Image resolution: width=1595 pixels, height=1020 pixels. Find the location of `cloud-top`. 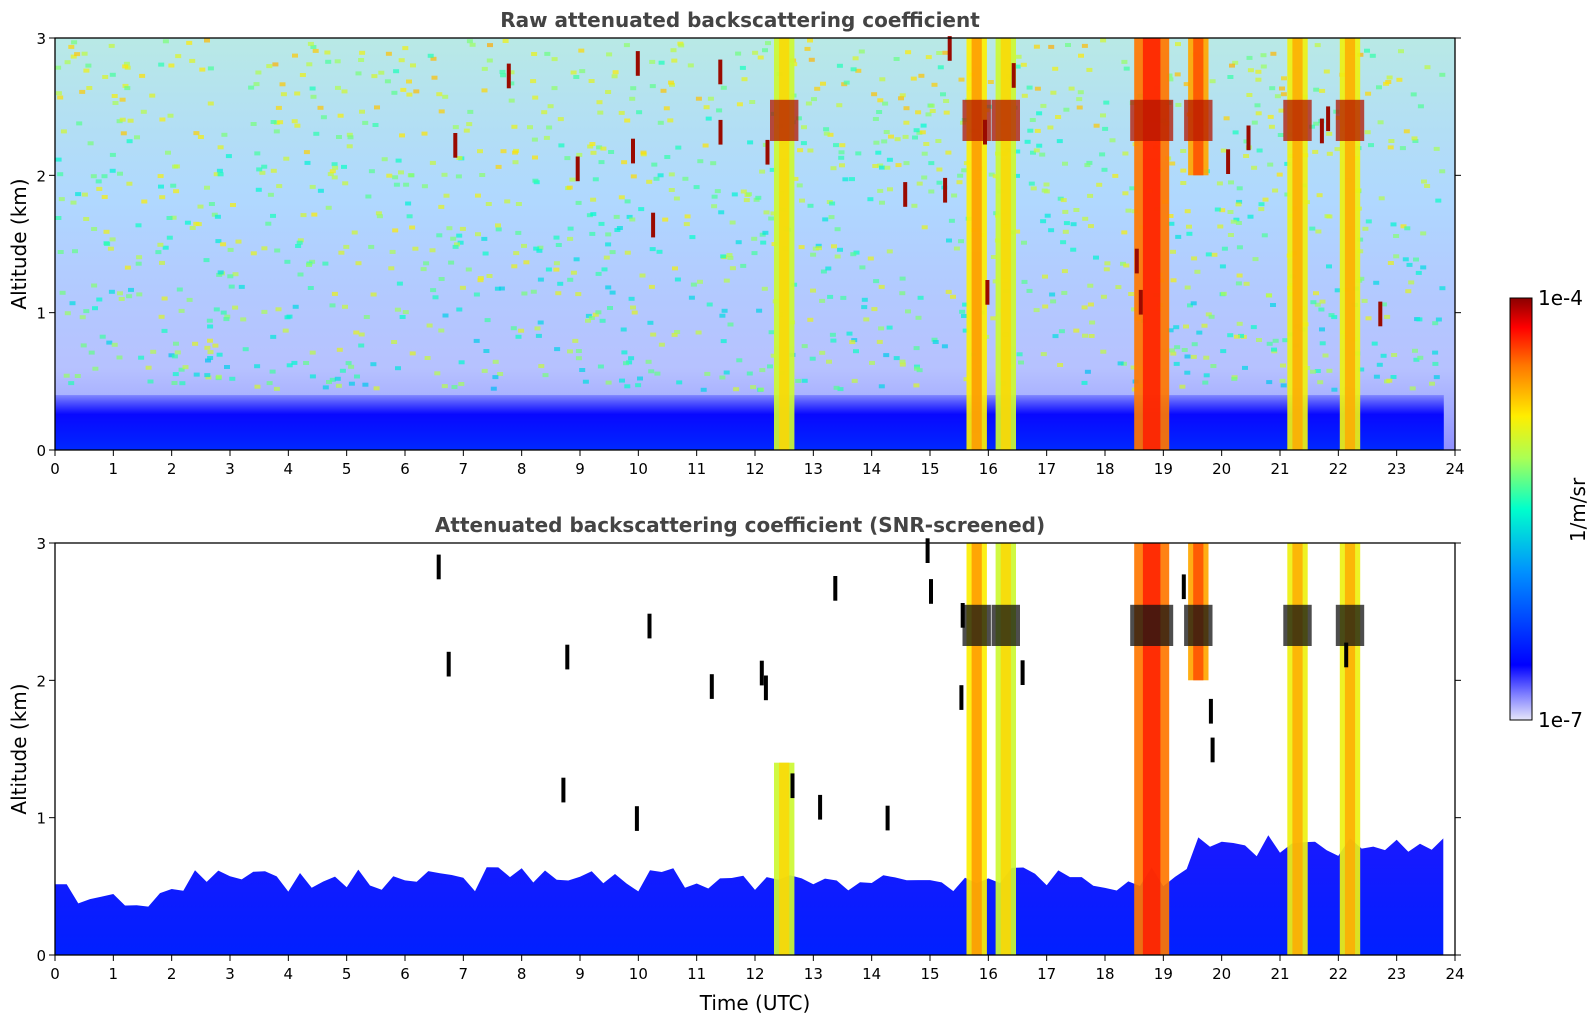

cloud-top is located at coordinates (1152, 625).